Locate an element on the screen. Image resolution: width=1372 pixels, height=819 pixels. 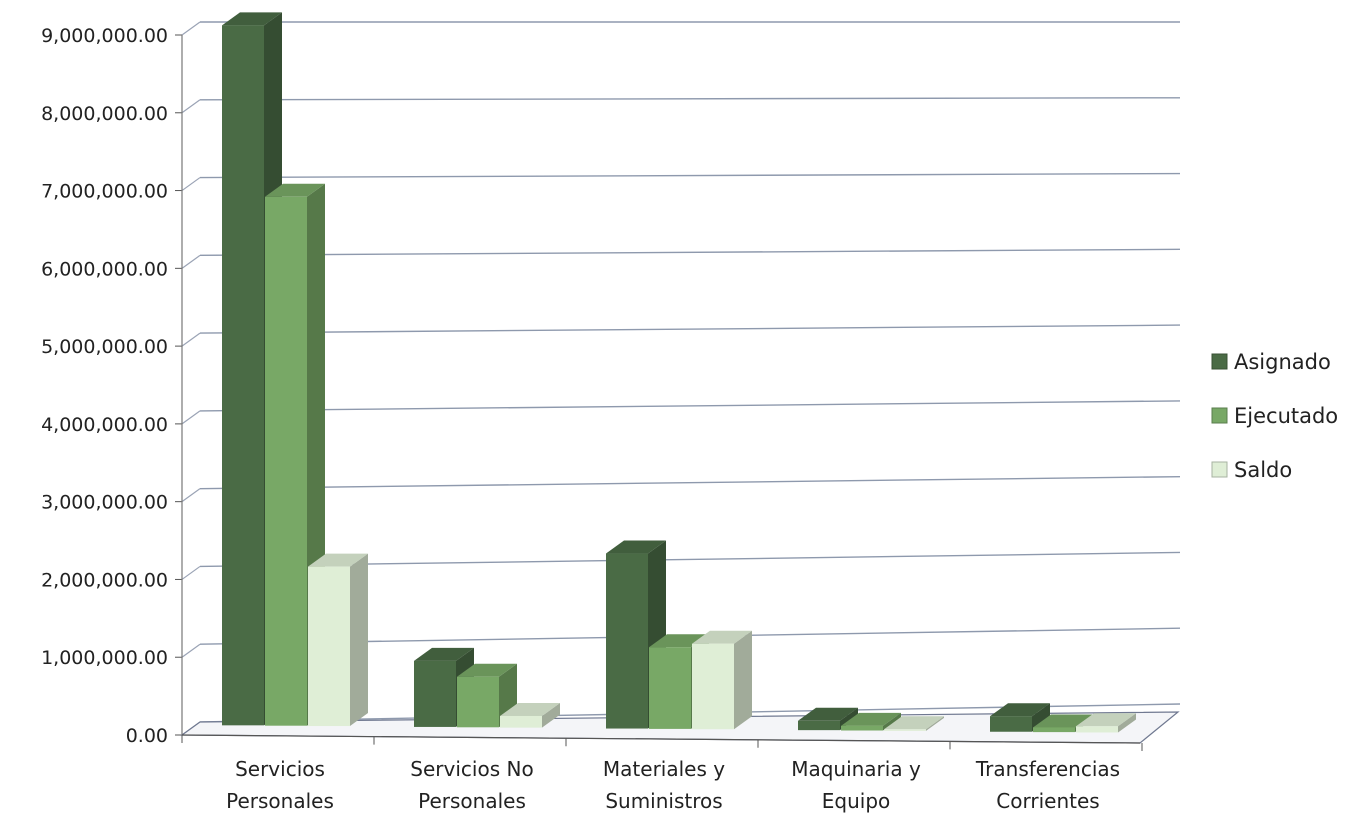
legend-label: Saldo is located at coordinates (1263, 470).